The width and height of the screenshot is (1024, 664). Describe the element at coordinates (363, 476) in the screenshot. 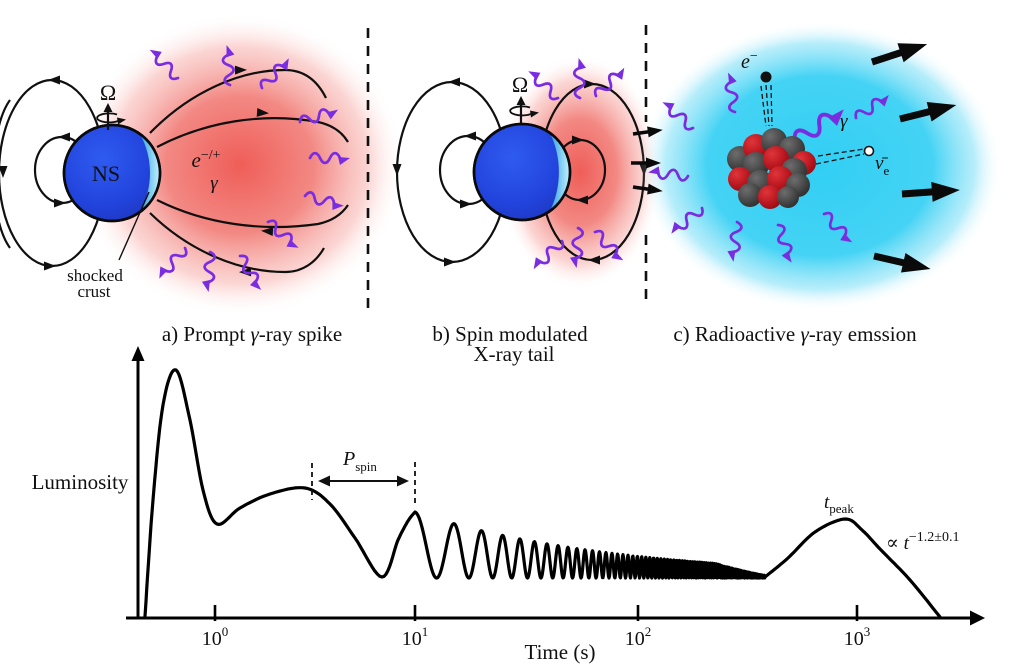

I see `p-spin-annotation: Pspin` at that location.